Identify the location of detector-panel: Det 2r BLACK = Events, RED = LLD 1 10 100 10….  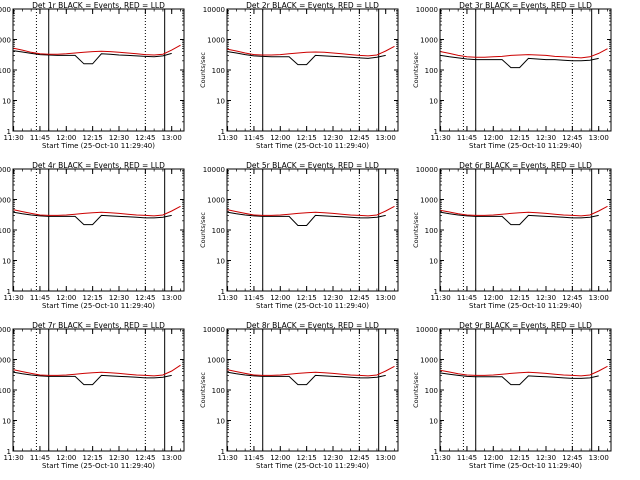
(299, 75).